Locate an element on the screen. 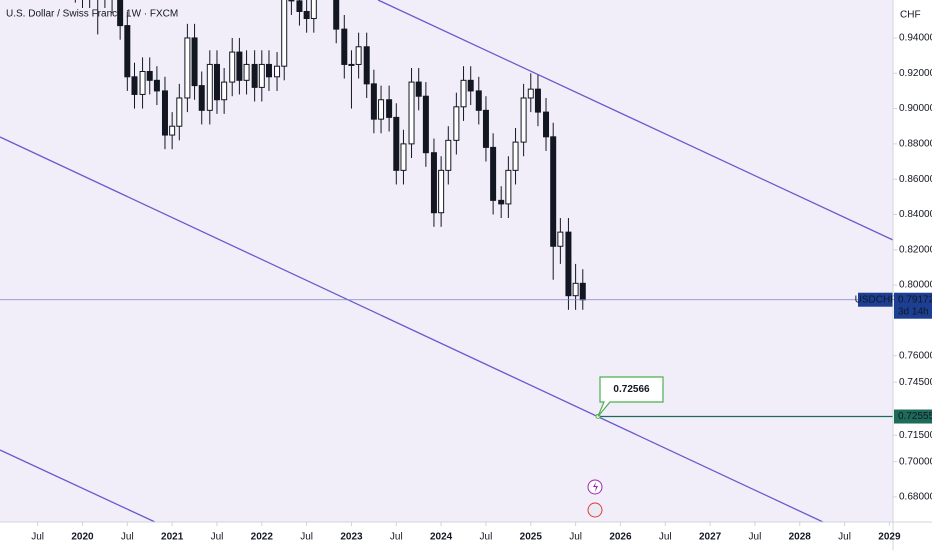  y-tick-label: 0.90000 is located at coordinates (915, 108).